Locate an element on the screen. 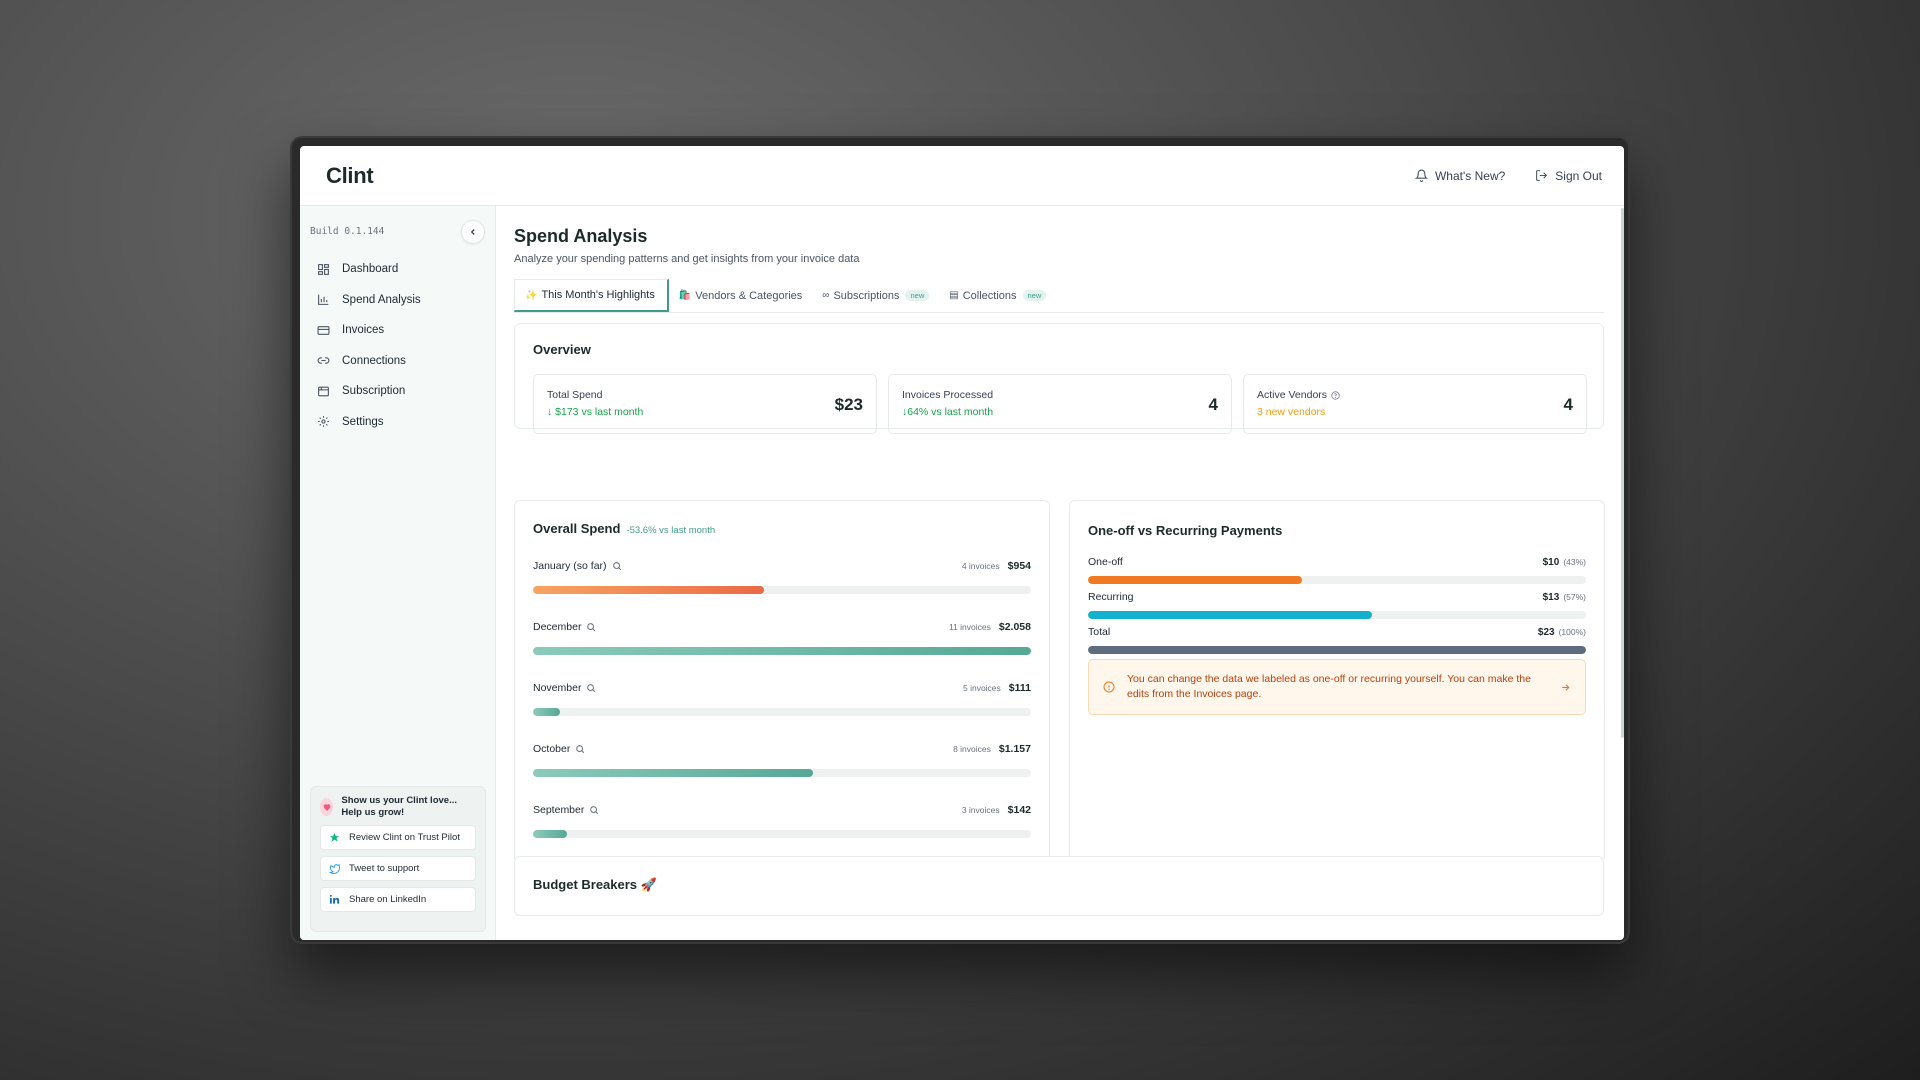  payment-percent: (43%) is located at coordinates (1574, 562).